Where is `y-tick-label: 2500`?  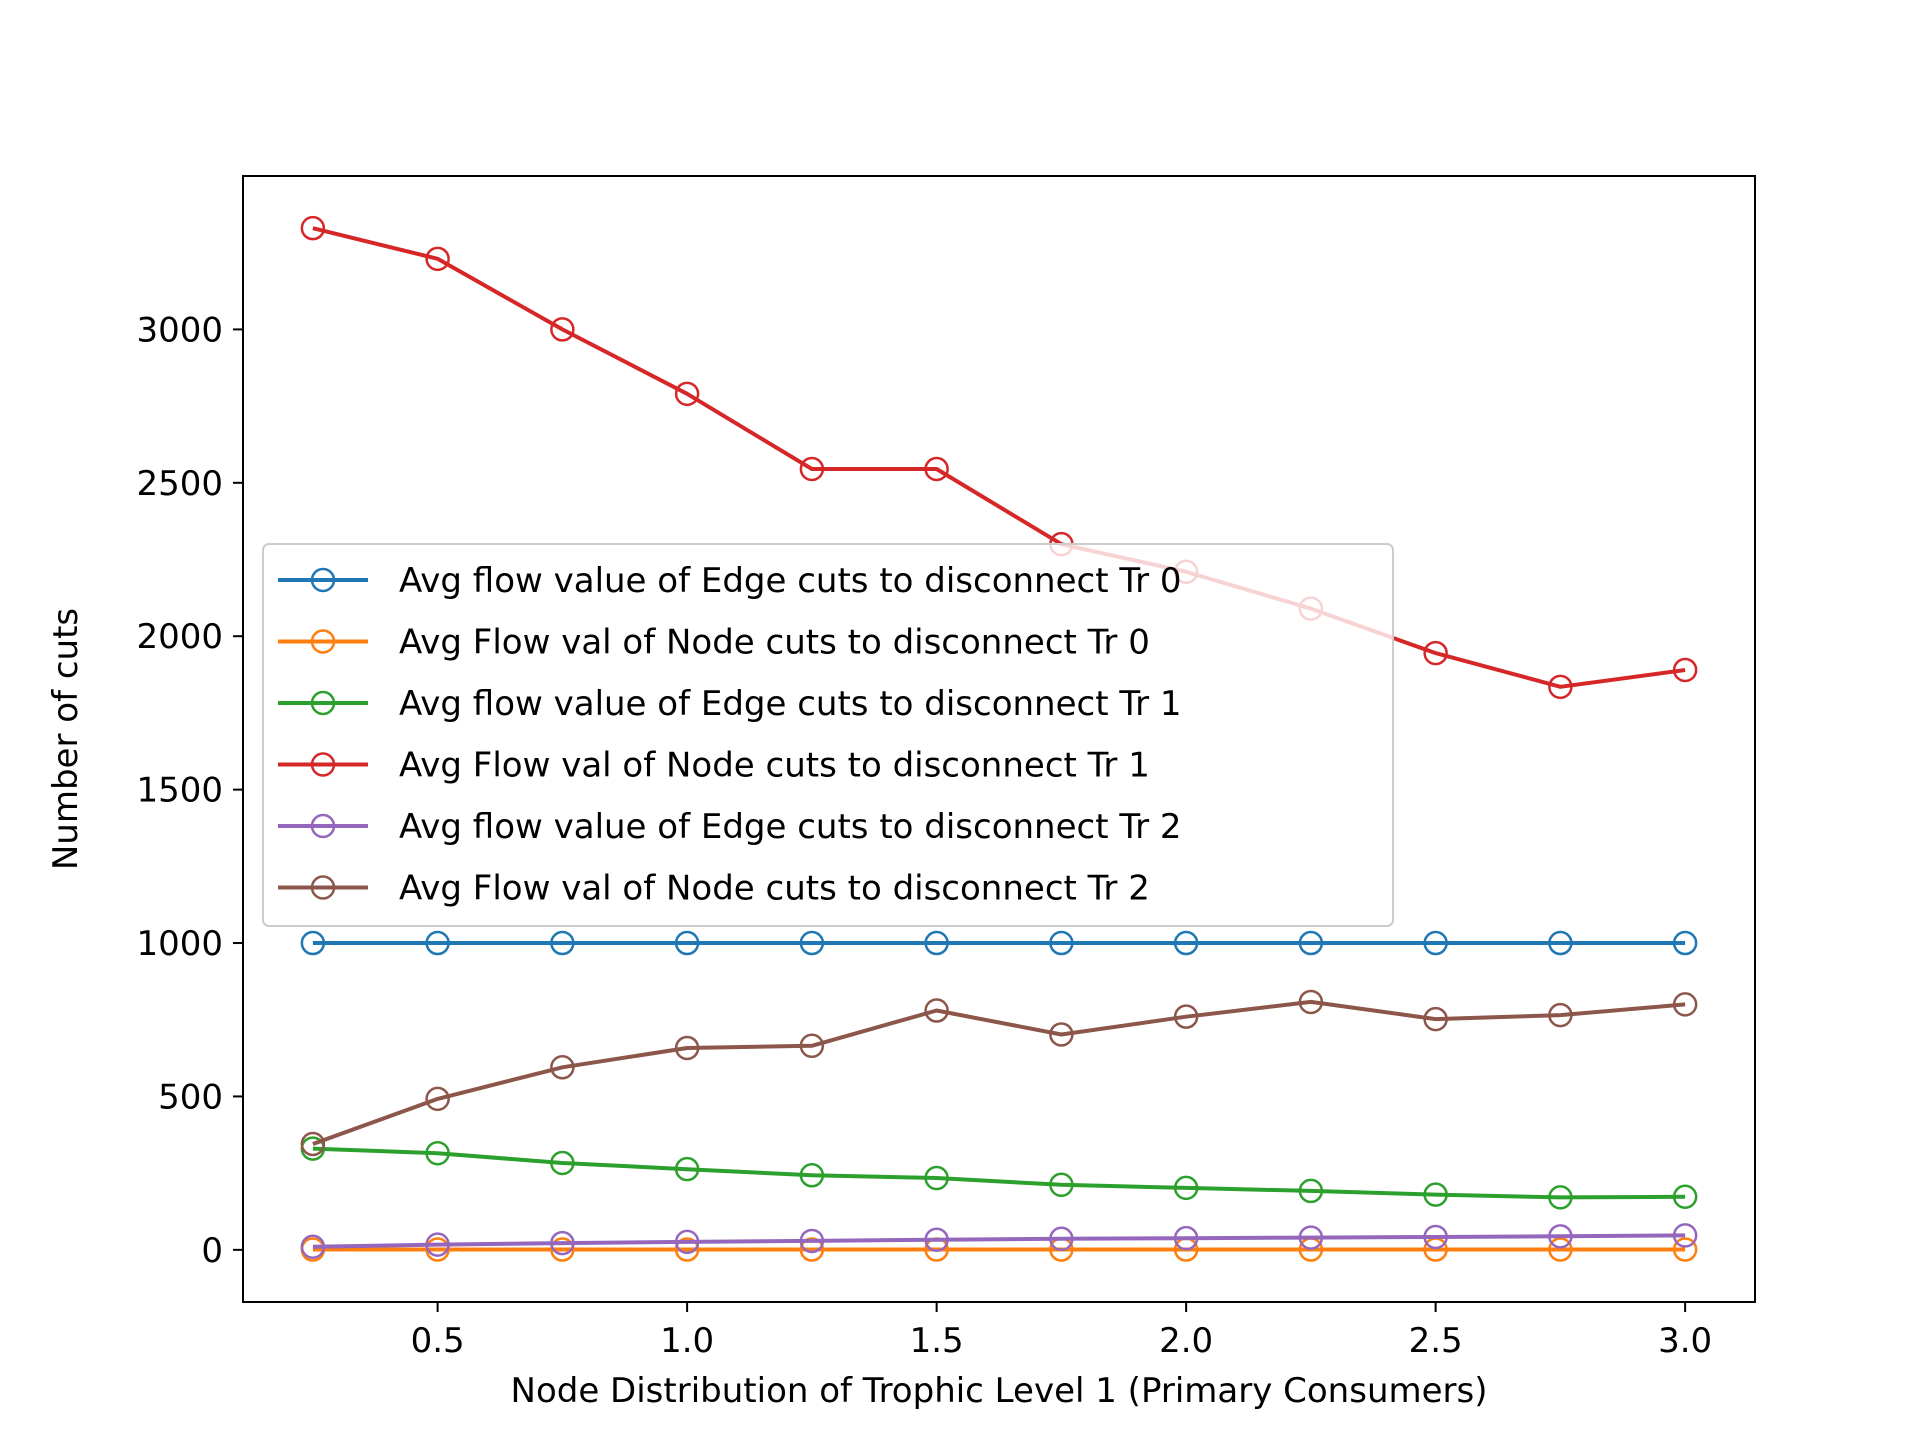
y-tick-label: 2500 is located at coordinates (179, 484).